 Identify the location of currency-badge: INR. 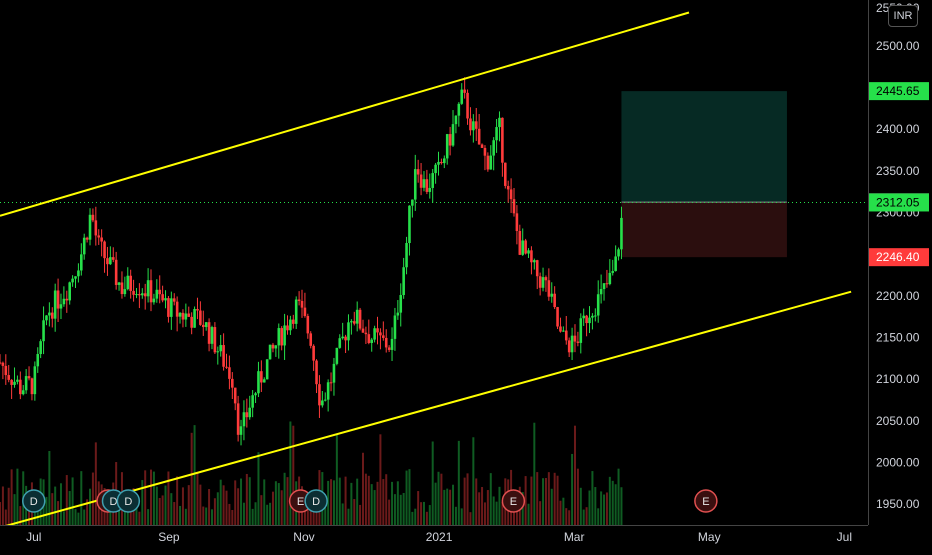
(903, 16).